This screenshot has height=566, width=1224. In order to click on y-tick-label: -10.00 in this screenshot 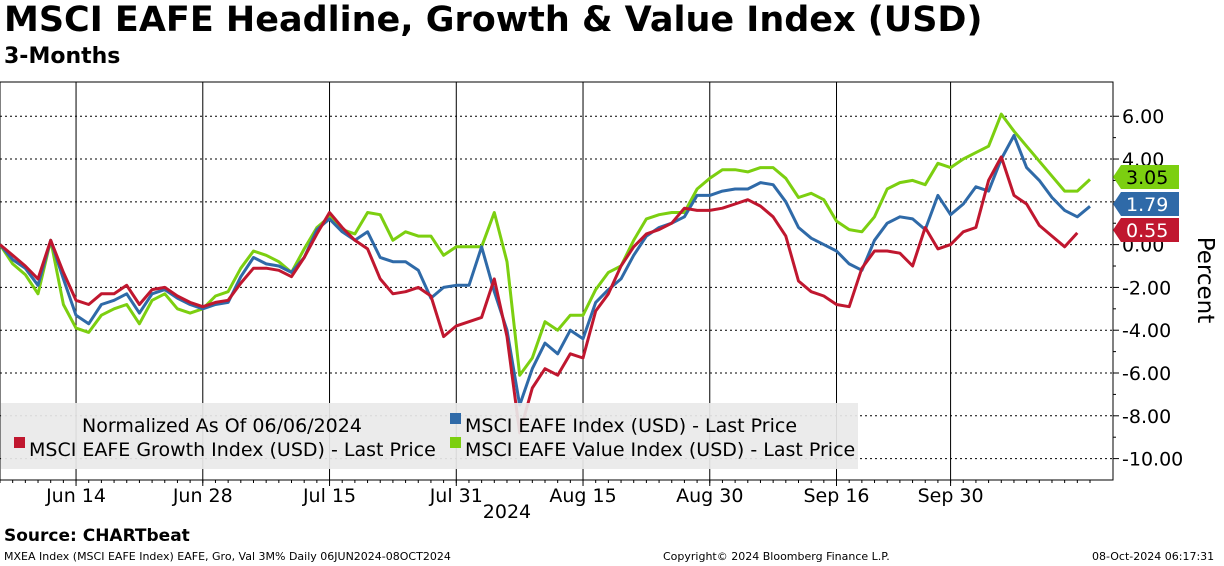, I will do `click(1152, 460)`.